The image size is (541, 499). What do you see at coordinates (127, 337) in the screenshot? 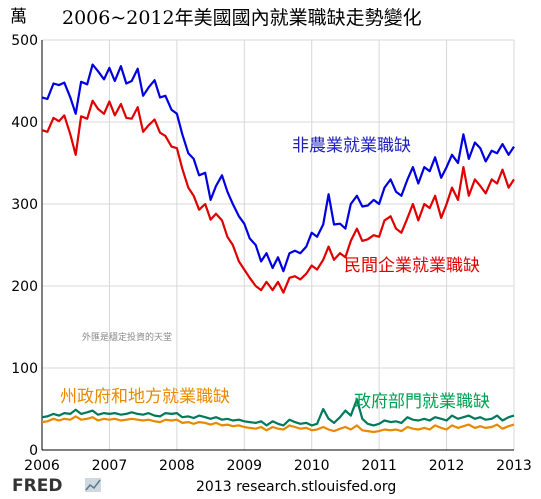
I see `watermark-text: 外匯是穩定投資的天堂` at bounding box center [127, 337].